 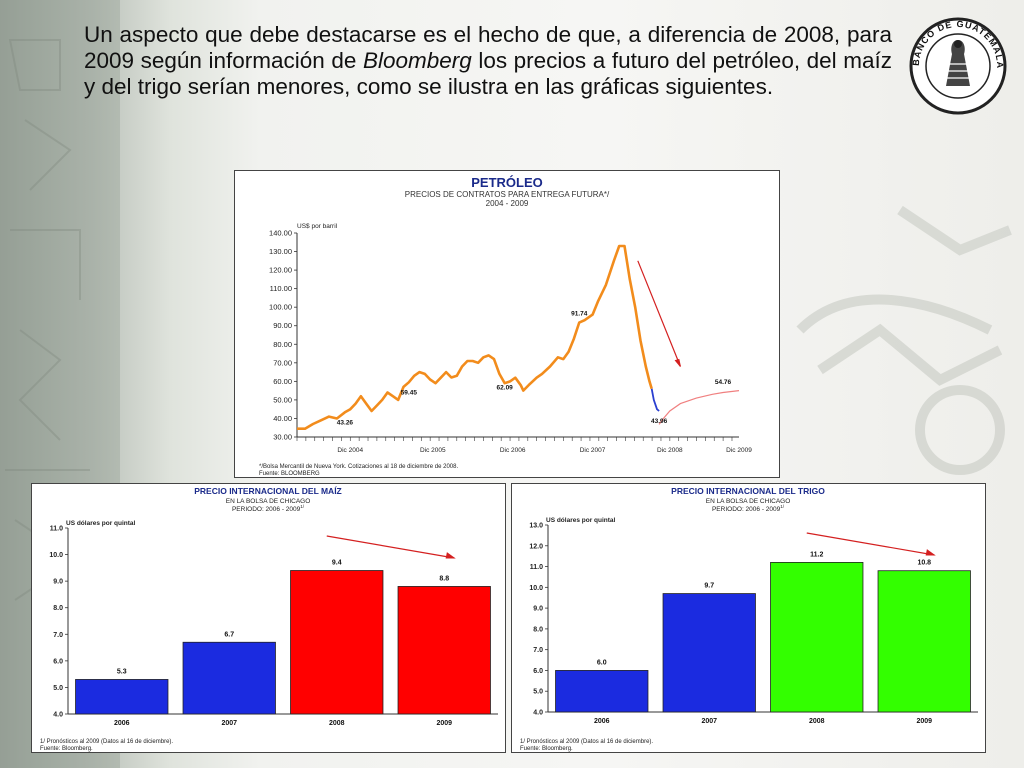 What do you see at coordinates (816, 554) in the screenshot?
I see `bar-value-label: 11.2` at bounding box center [816, 554].